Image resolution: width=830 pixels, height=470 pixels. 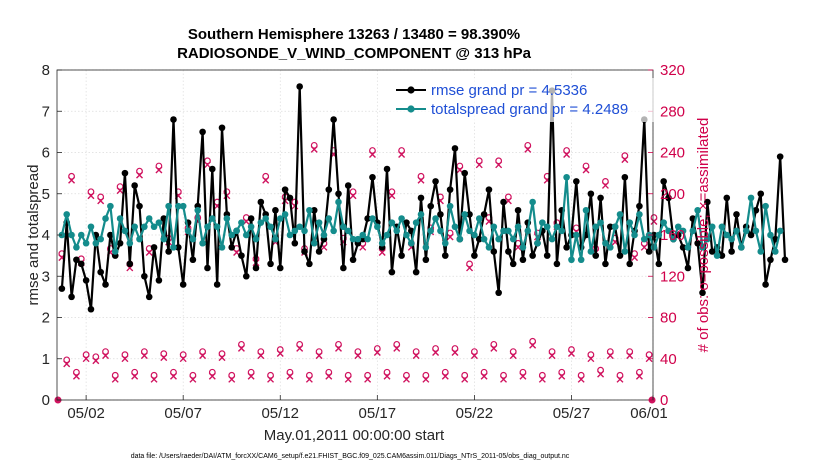 What do you see at coordinates (572, 413) in the screenshot?
I see `x-tick-label: 05/27` at bounding box center [572, 413].